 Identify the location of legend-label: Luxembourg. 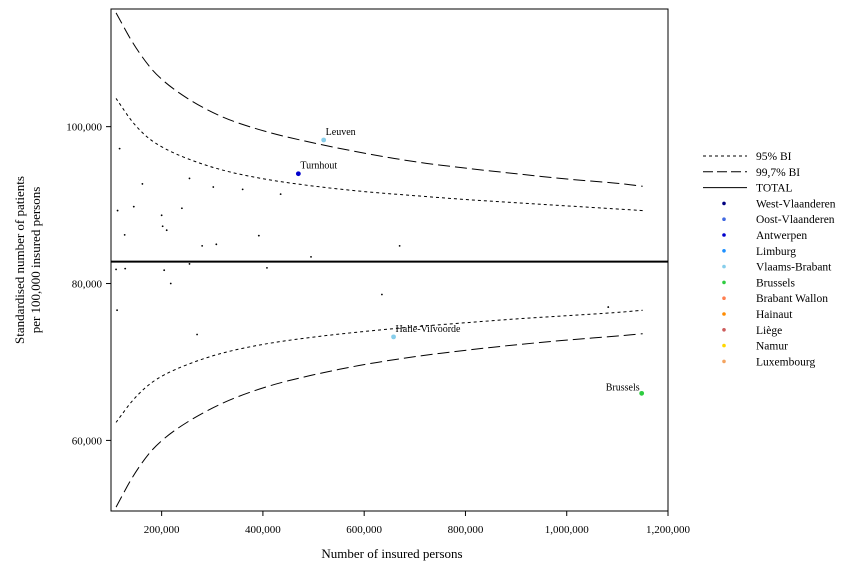
(785, 362).